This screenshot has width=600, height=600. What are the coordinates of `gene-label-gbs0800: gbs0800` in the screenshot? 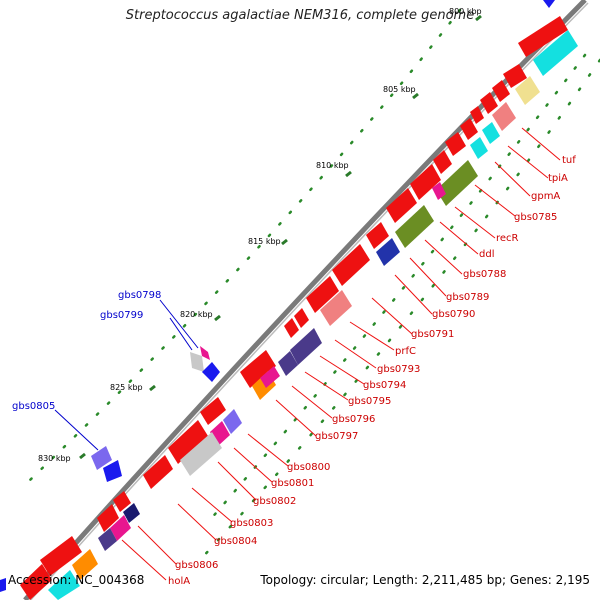 It's located at (308, 467).